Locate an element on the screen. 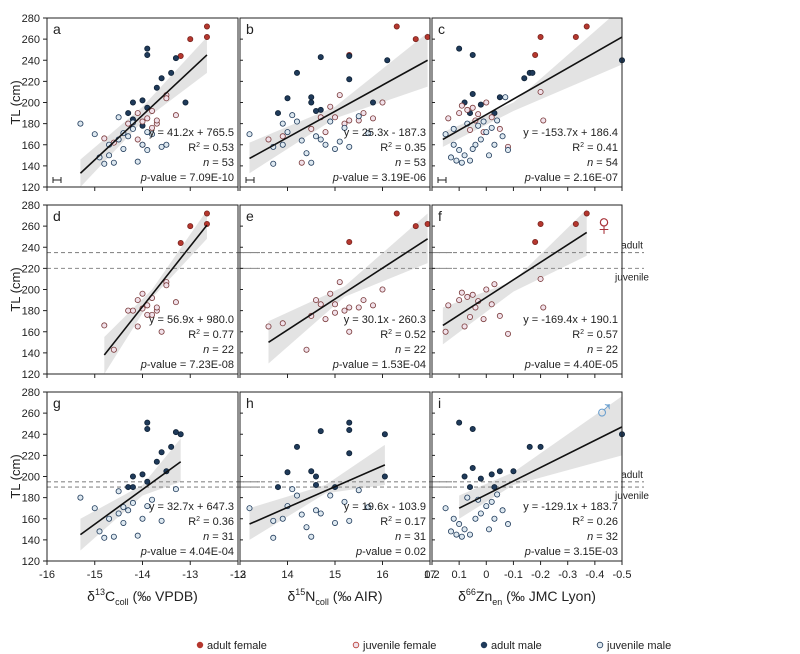  p-value: p-value = 7.23E-08 is located at coordinates (187, 365).